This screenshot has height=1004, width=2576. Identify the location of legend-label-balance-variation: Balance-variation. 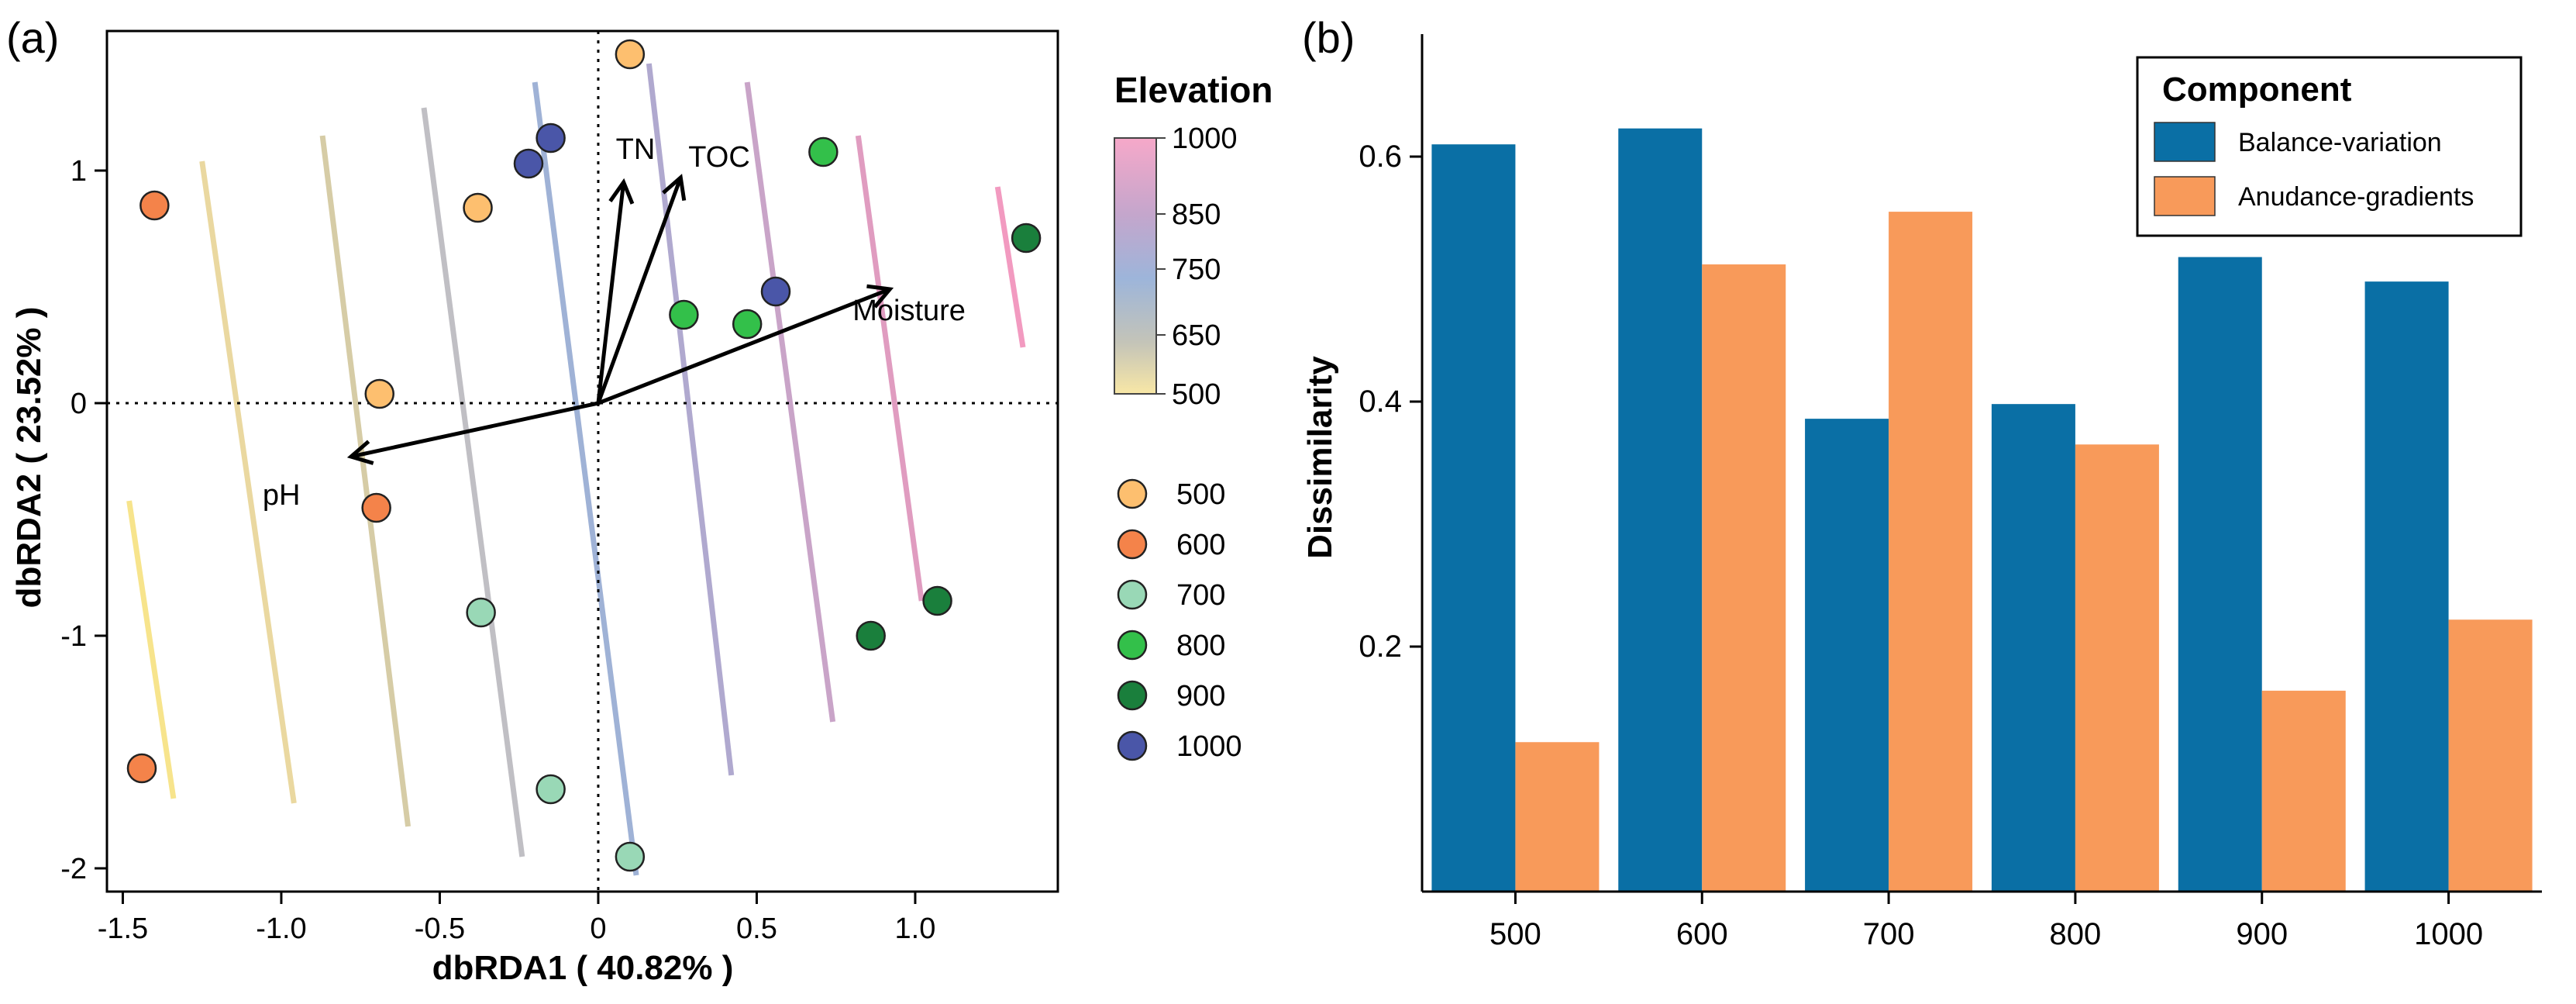
(2340, 142).